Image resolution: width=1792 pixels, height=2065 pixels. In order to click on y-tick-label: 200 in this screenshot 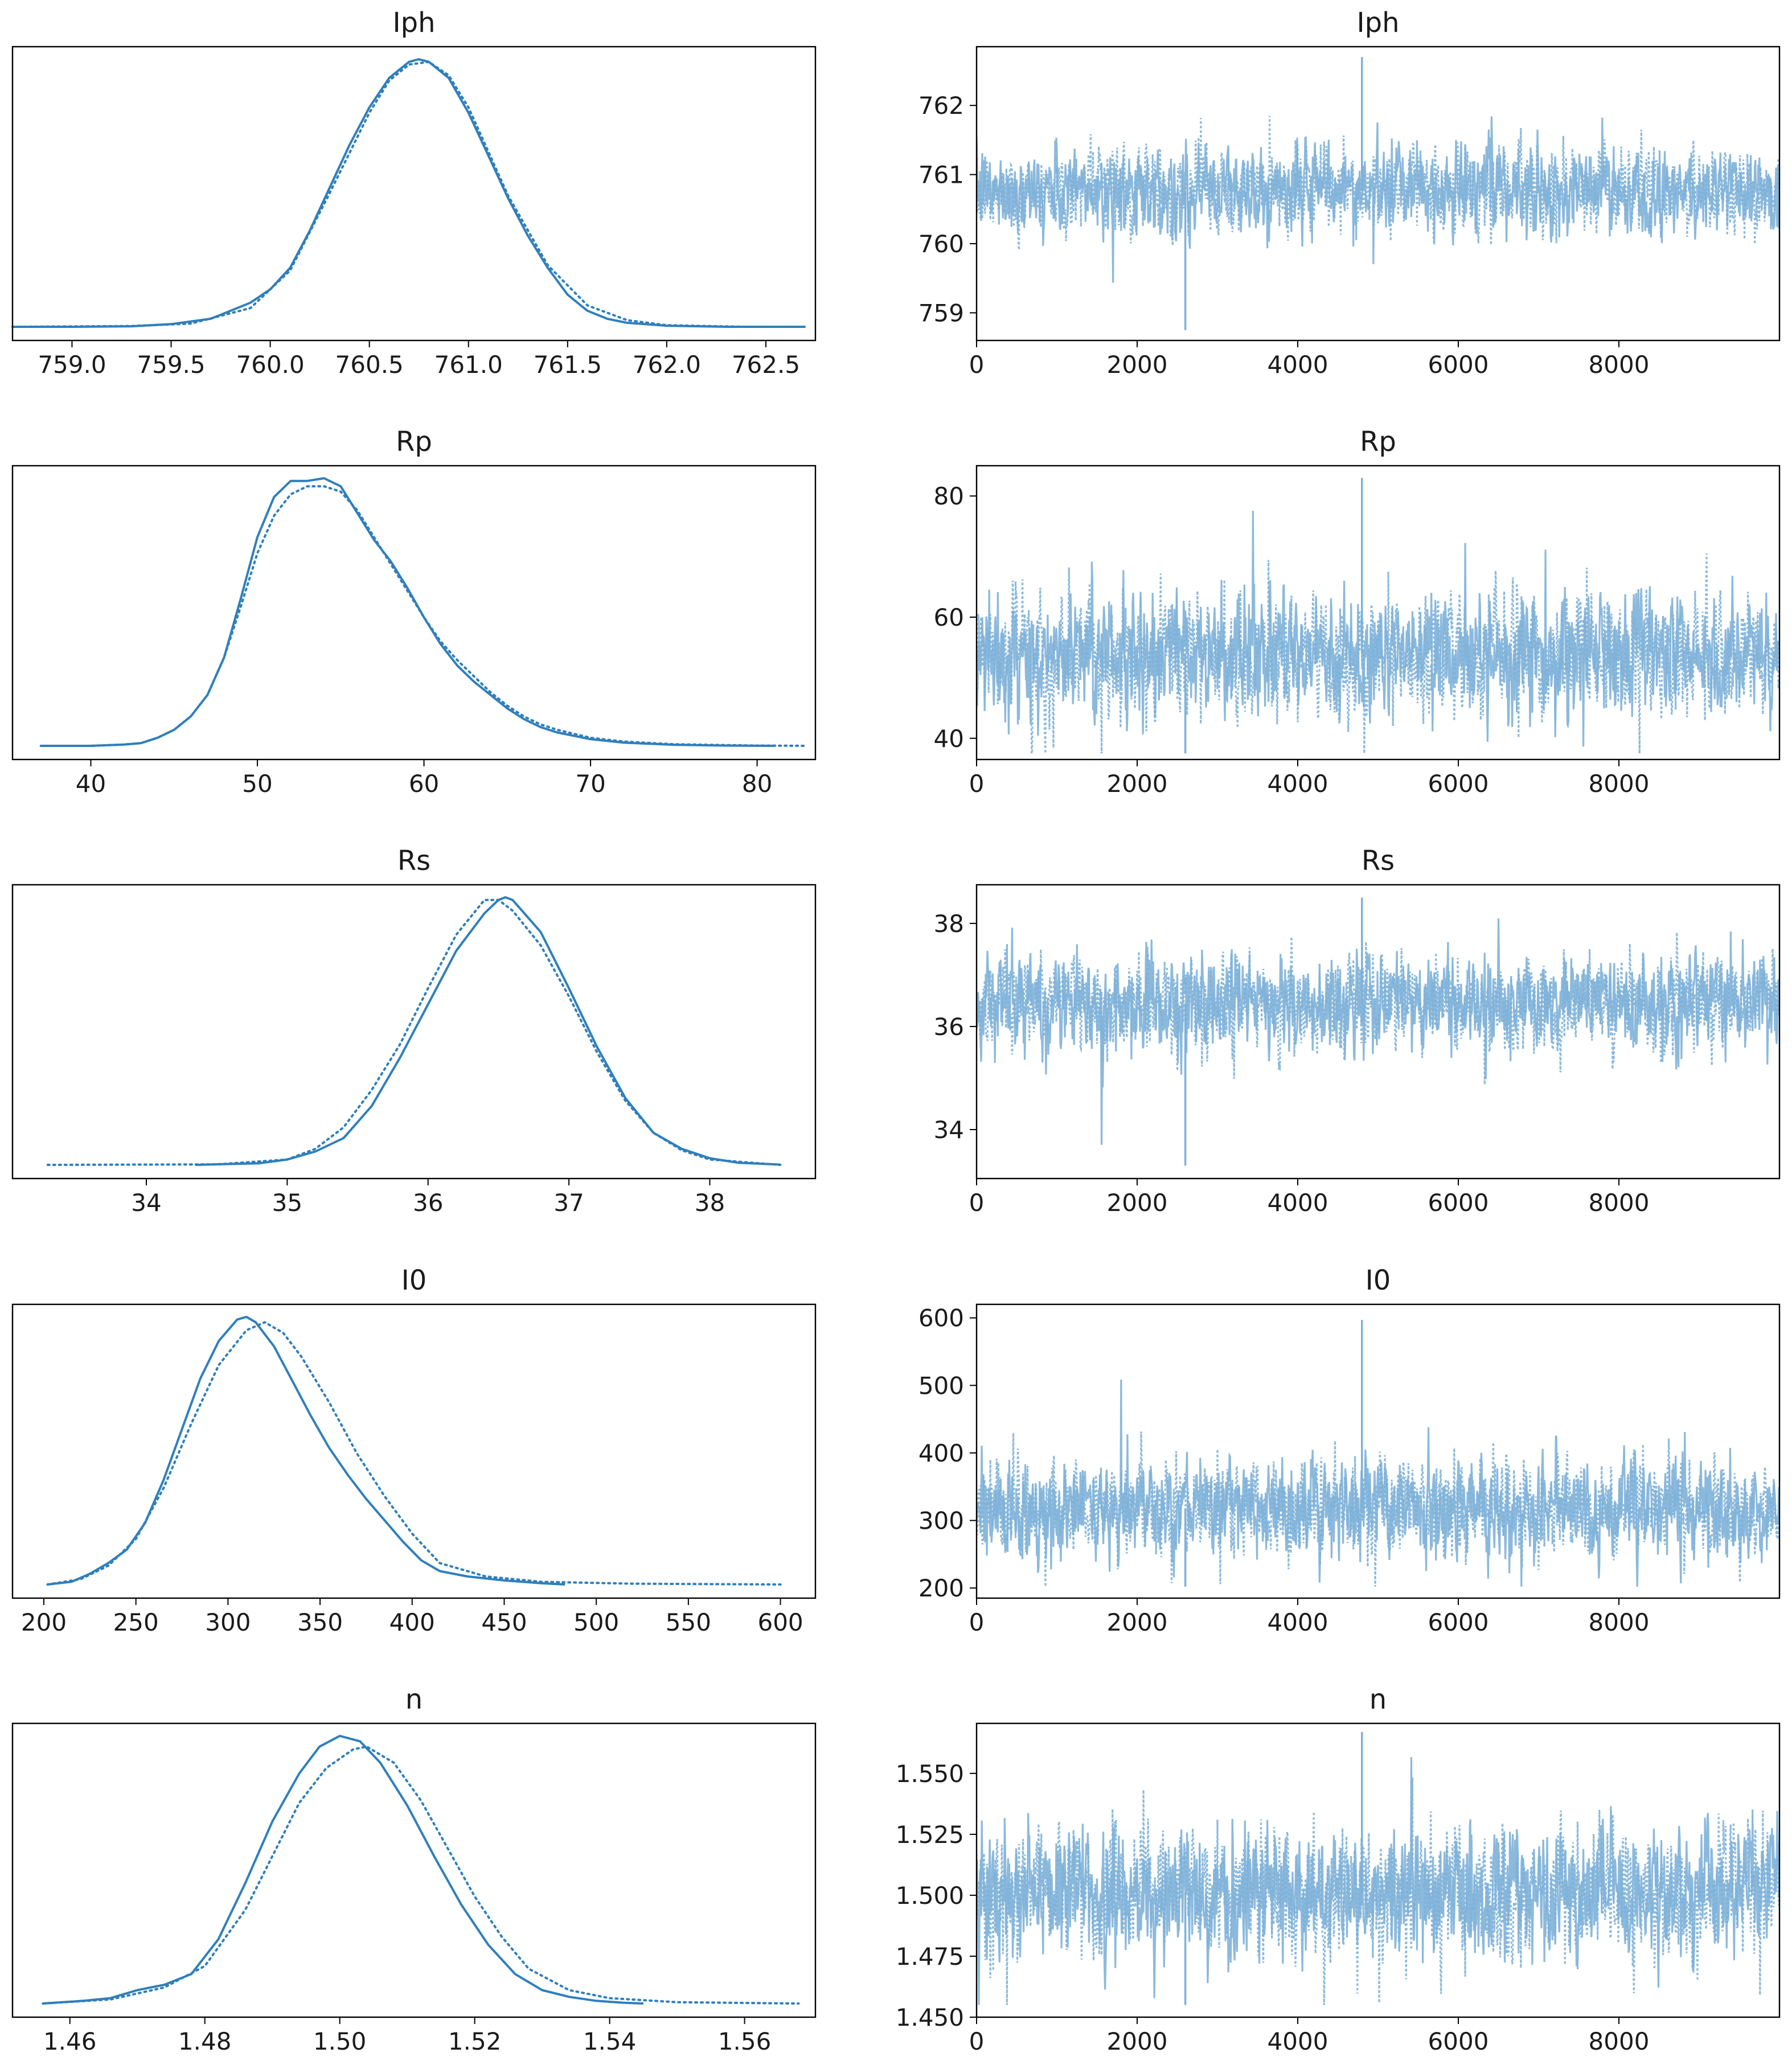, I will do `click(941, 1588)`.